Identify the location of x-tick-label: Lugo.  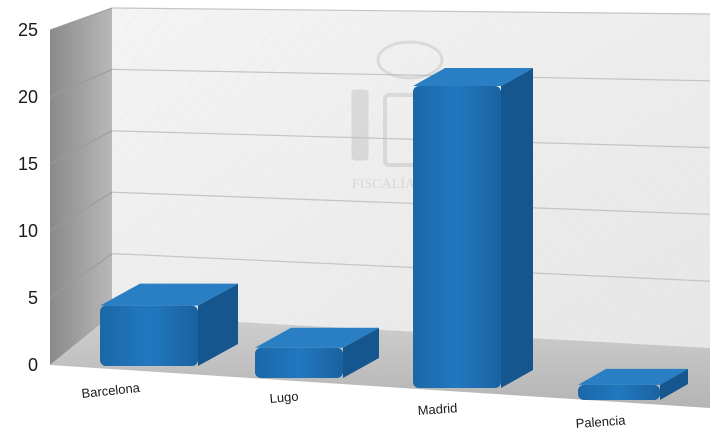
(284, 397).